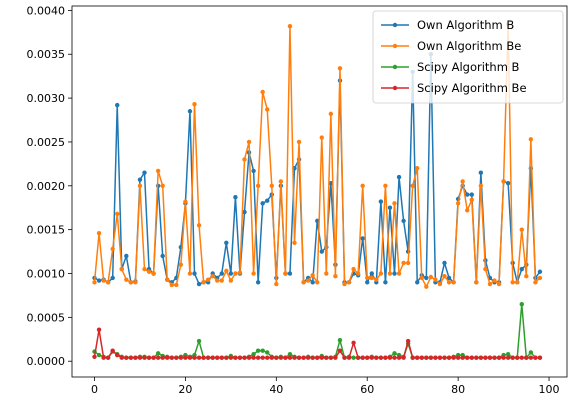 The height and width of the screenshot is (413, 574). I want to click on x-tick-label-1: 20, so click(185, 389).